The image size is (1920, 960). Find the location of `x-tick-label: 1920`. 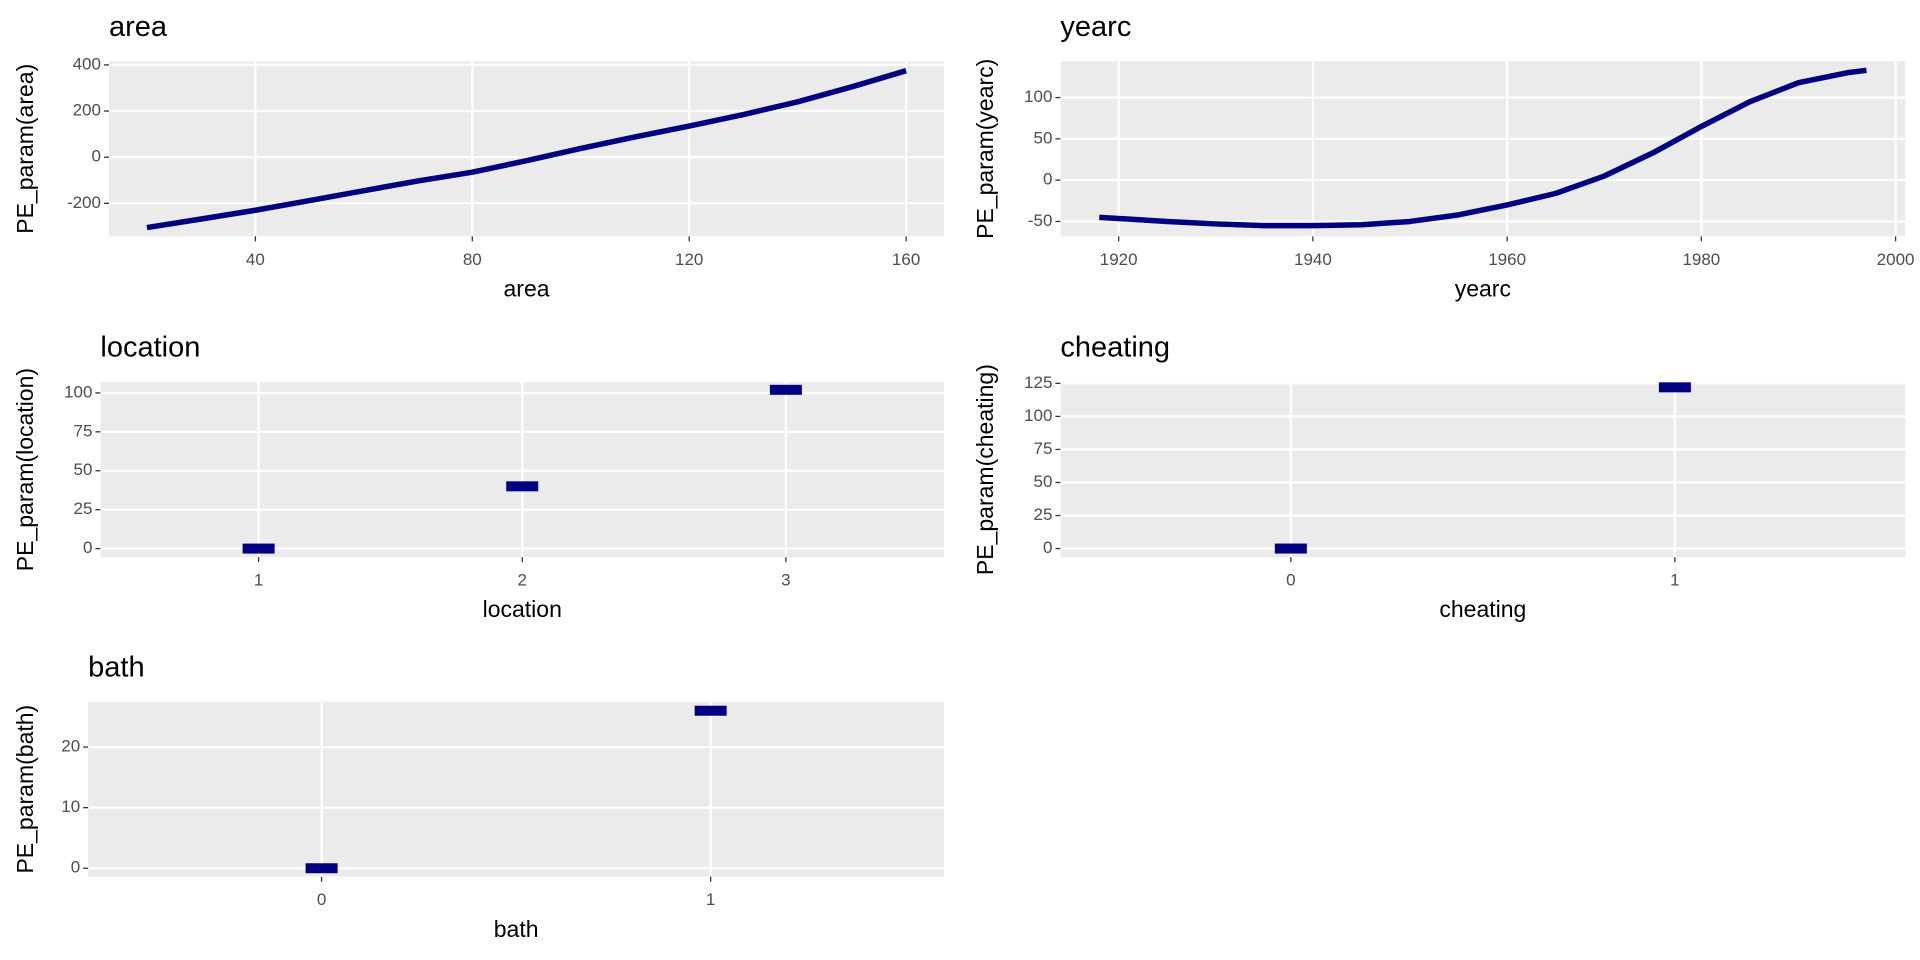

x-tick-label: 1920 is located at coordinates (1119, 259).